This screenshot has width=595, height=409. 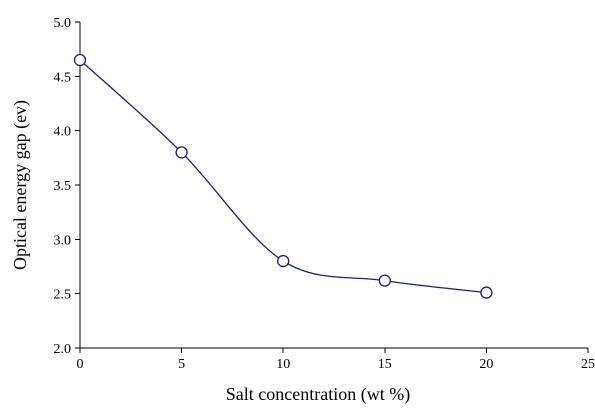 I want to click on y-axis-title: Optical energy gap (ev), so click(x=20, y=185).